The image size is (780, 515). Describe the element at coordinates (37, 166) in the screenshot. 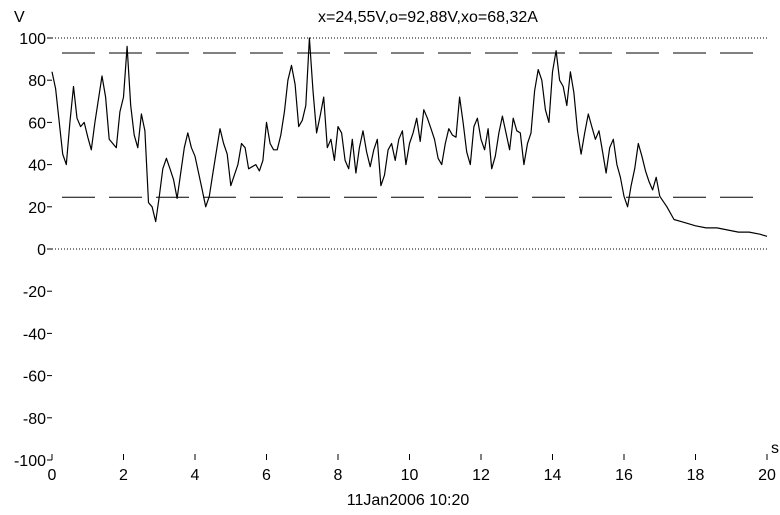

I see `y-tick-label: 40` at that location.